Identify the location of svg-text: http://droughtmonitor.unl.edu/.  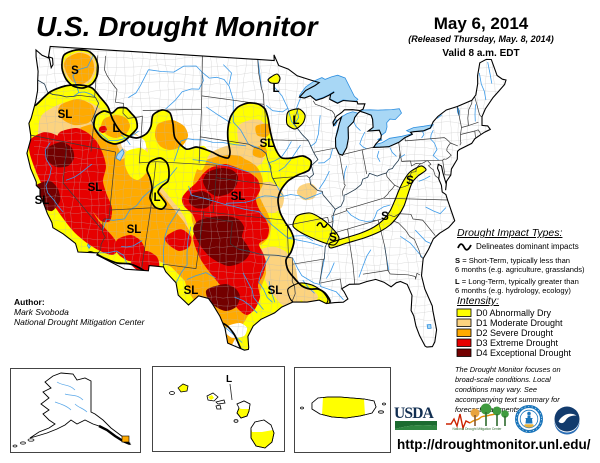
(494, 444).